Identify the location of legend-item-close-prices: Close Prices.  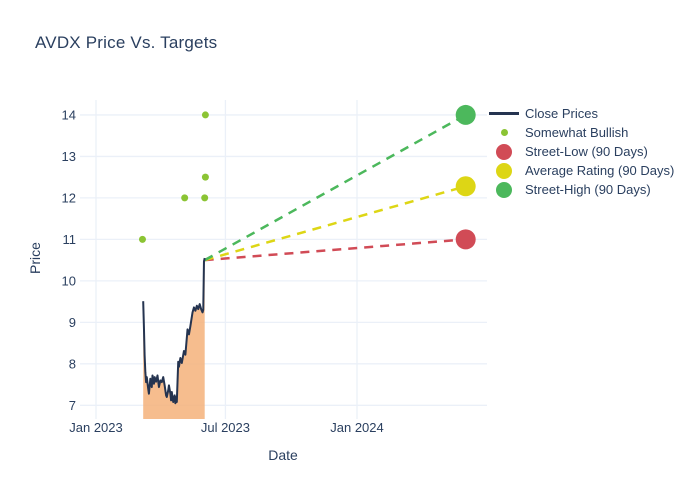
(581, 113).